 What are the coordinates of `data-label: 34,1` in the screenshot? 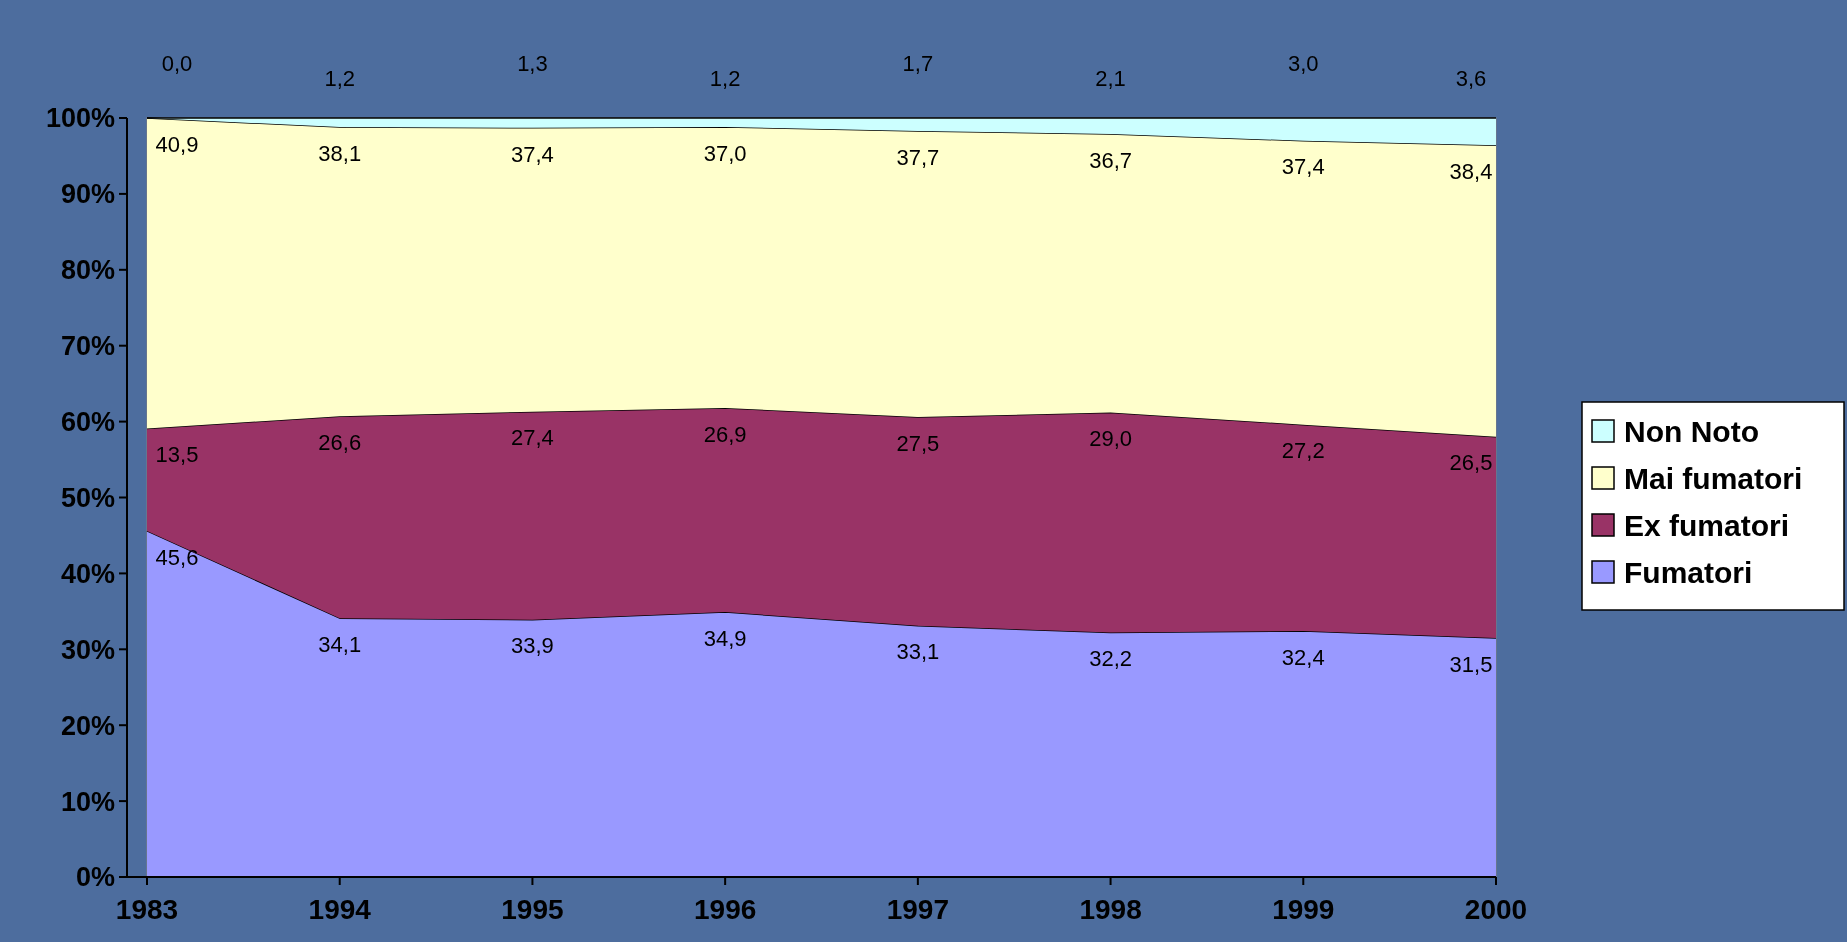 It's located at (340, 644).